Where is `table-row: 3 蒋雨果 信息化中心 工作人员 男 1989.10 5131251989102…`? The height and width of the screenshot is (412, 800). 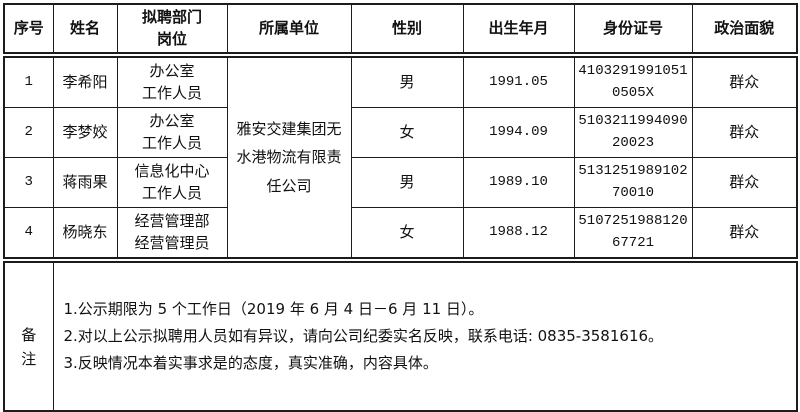 table-row: 3 蒋雨果 信息化中心 工作人员 男 1989.10 5131251989102… is located at coordinates (400, 182).